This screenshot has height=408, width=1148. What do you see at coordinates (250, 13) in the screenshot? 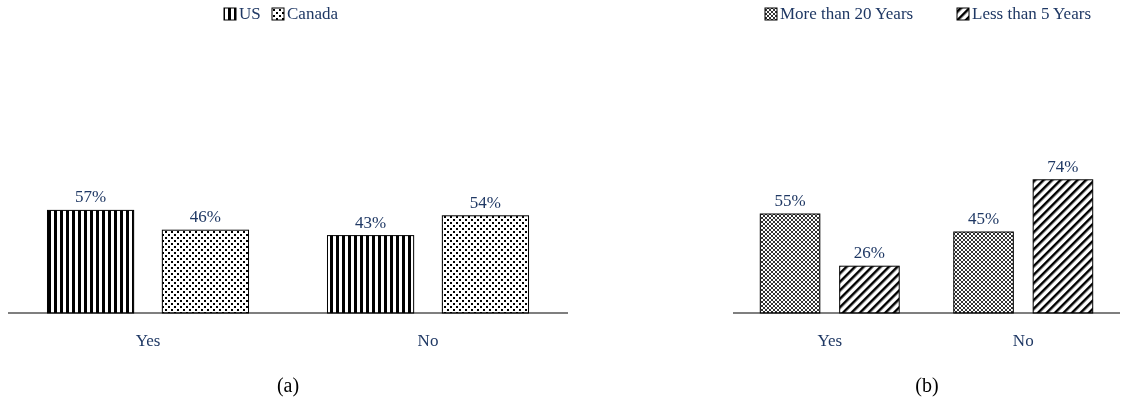
I see `legend-label: US` at bounding box center [250, 13].